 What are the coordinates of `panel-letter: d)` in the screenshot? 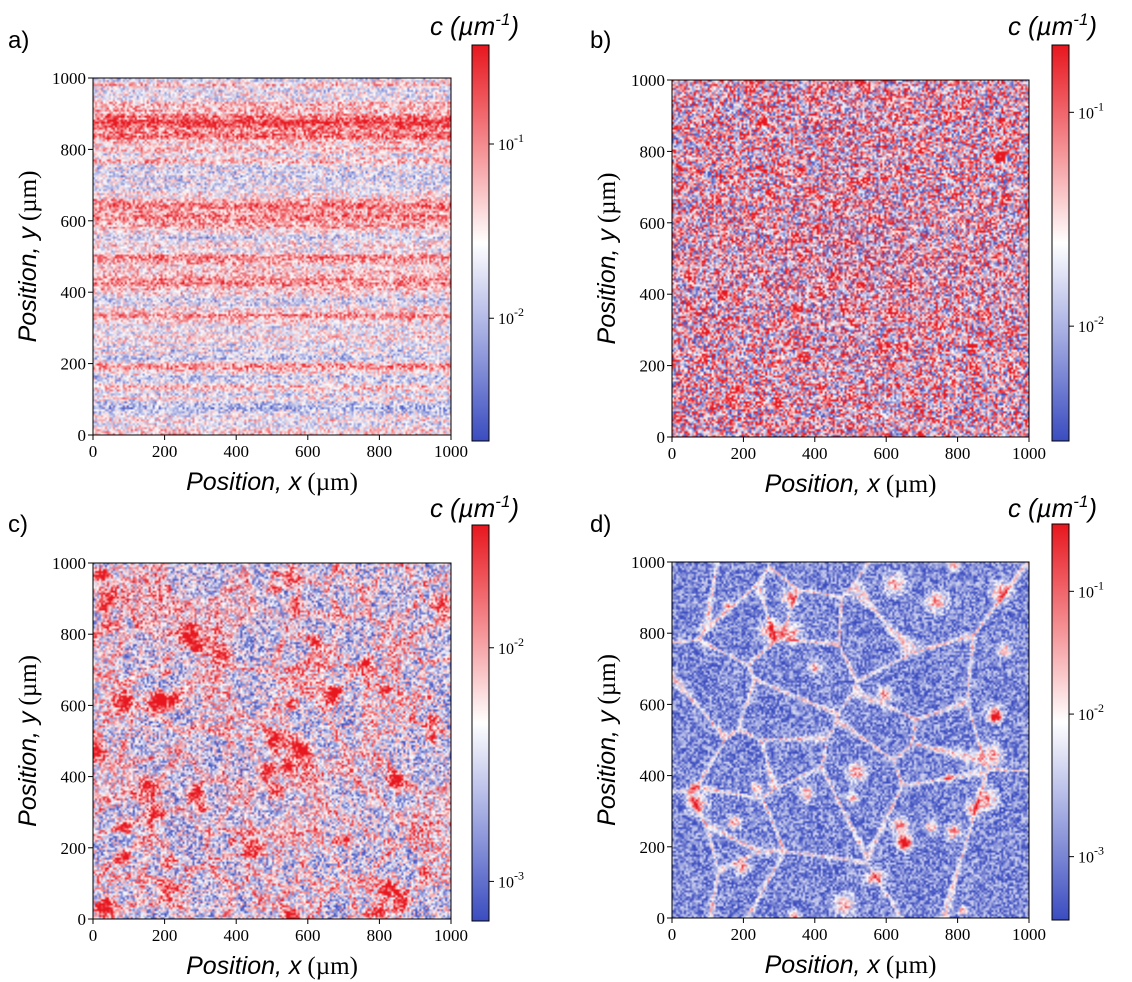 It's located at (600, 524).